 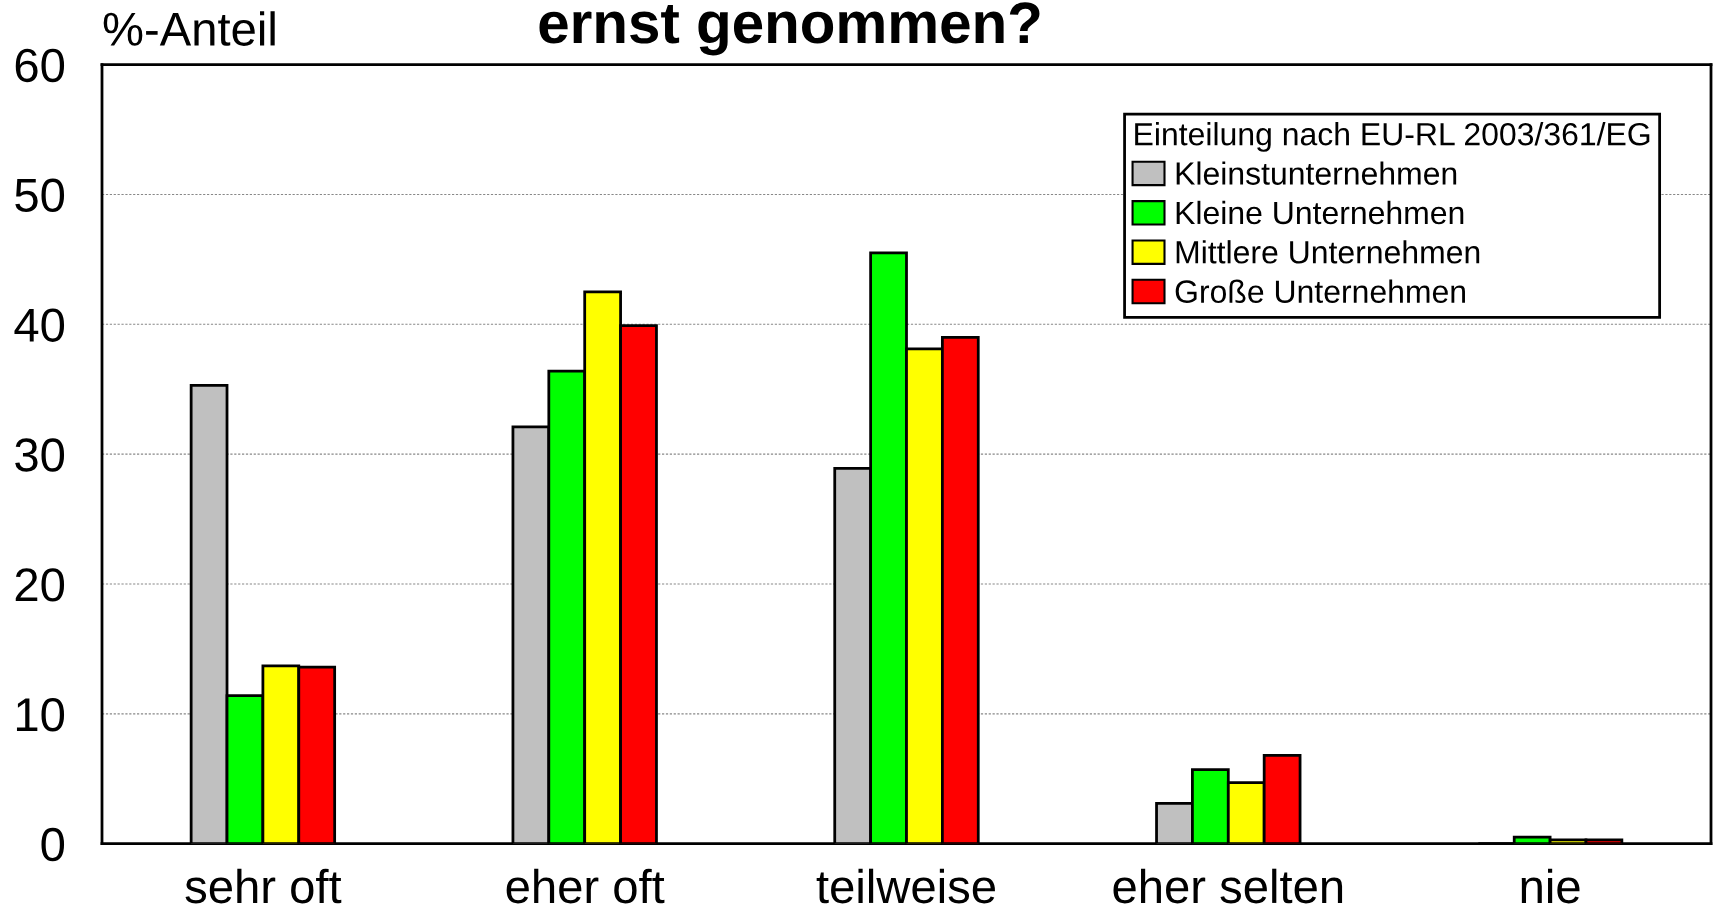 I want to click on legend-label: Kleinstunternehmen, so click(x=1316, y=173).